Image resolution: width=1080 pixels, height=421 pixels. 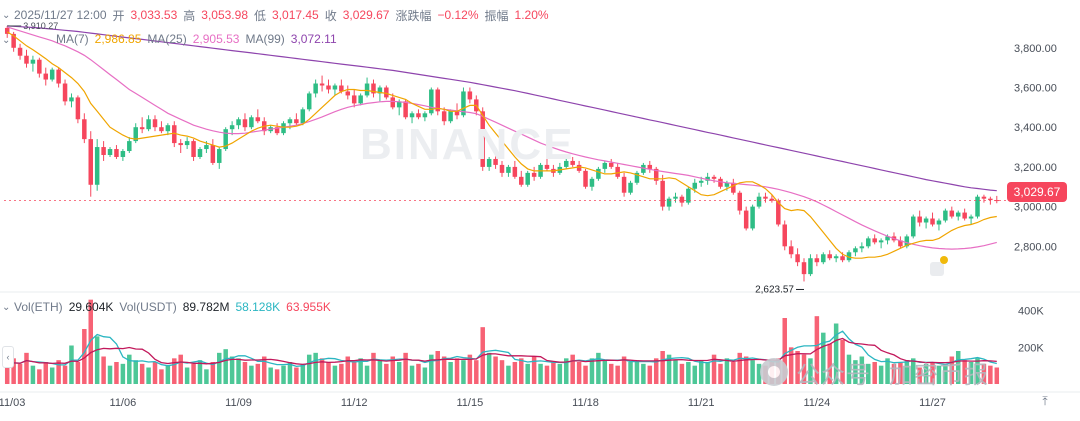 What do you see at coordinates (1035, 247) in the screenshot?
I see `price-tick-label: 2,800.00` at bounding box center [1035, 247].